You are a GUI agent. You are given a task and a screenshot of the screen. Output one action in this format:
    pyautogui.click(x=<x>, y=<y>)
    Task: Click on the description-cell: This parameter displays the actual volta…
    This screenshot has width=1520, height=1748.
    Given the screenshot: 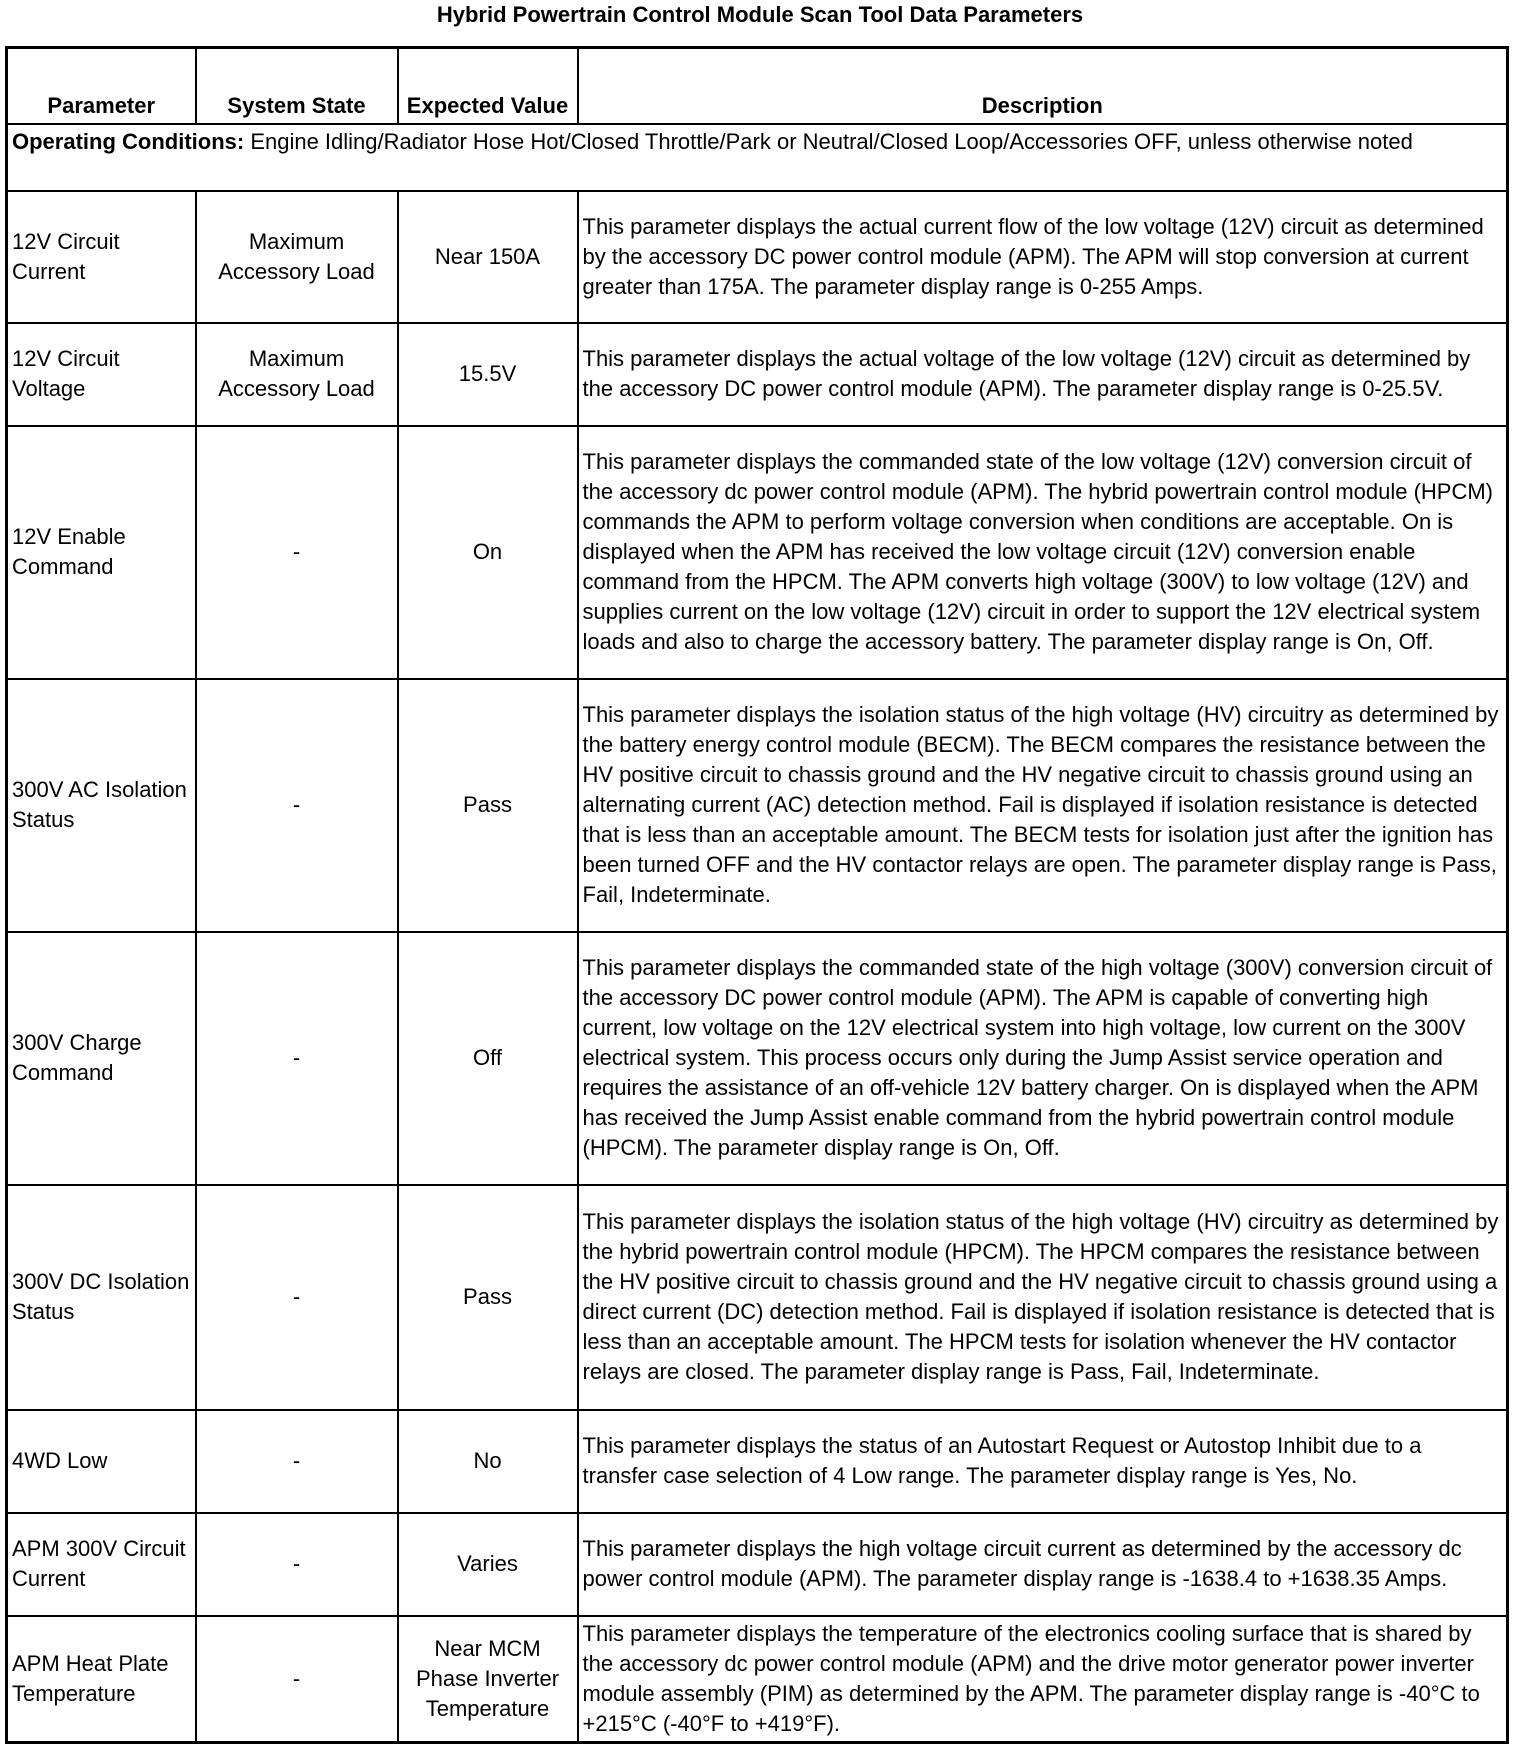 What is the action you would take?
    pyautogui.click(x=1042, y=374)
    